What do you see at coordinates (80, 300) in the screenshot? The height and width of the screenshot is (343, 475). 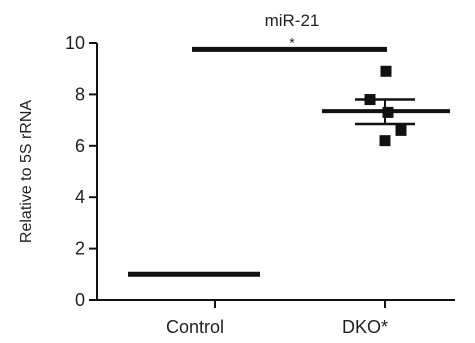 I see `y-tick-label: 0` at bounding box center [80, 300].